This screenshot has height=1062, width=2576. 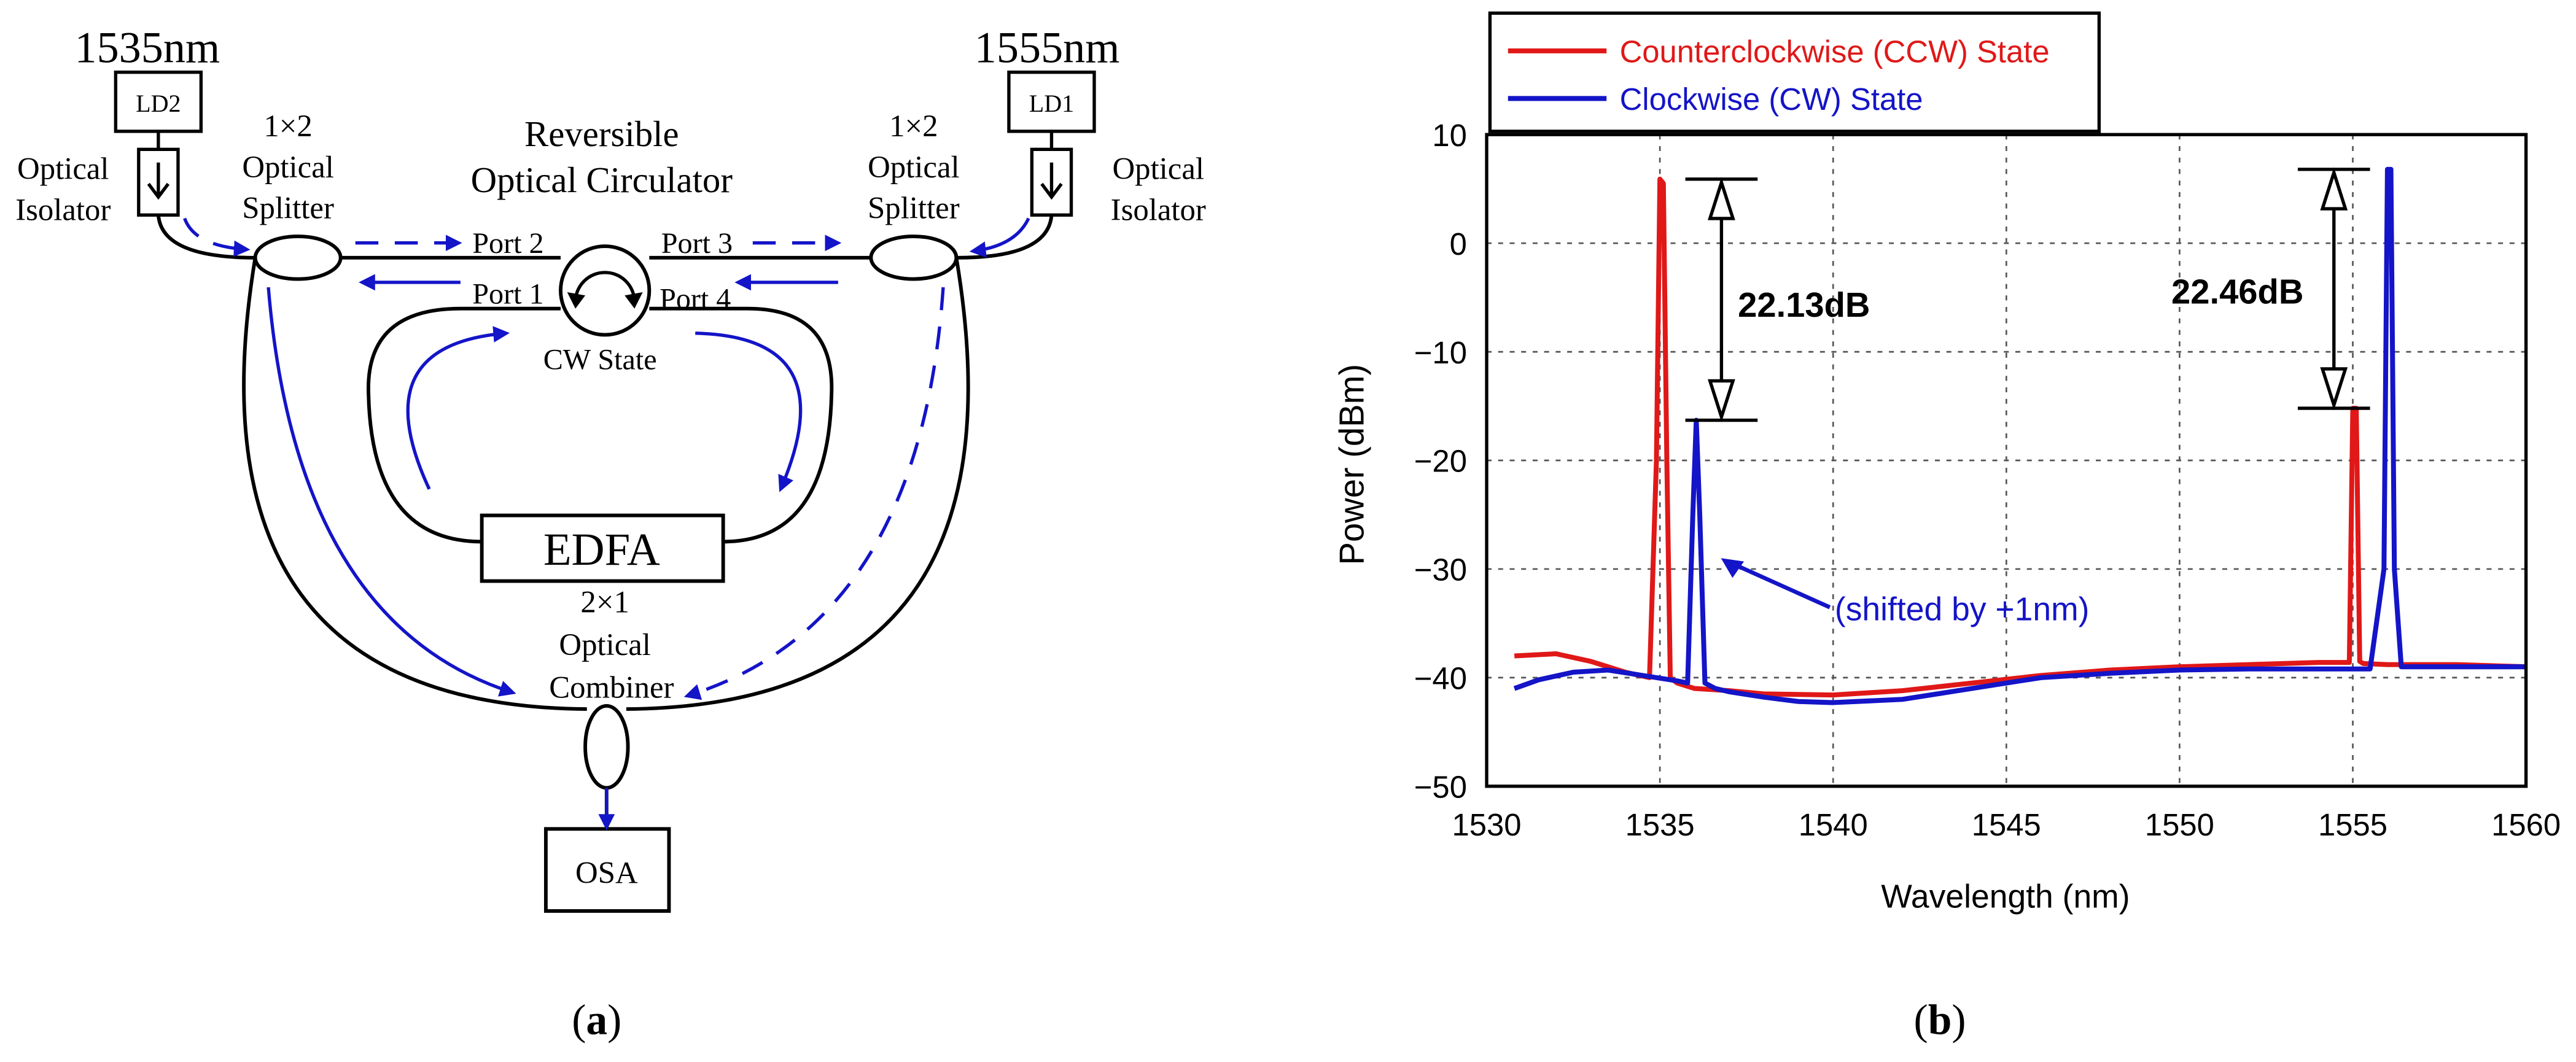 What do you see at coordinates (63, 168) in the screenshot?
I see `left-isolator-label-1: Optical` at bounding box center [63, 168].